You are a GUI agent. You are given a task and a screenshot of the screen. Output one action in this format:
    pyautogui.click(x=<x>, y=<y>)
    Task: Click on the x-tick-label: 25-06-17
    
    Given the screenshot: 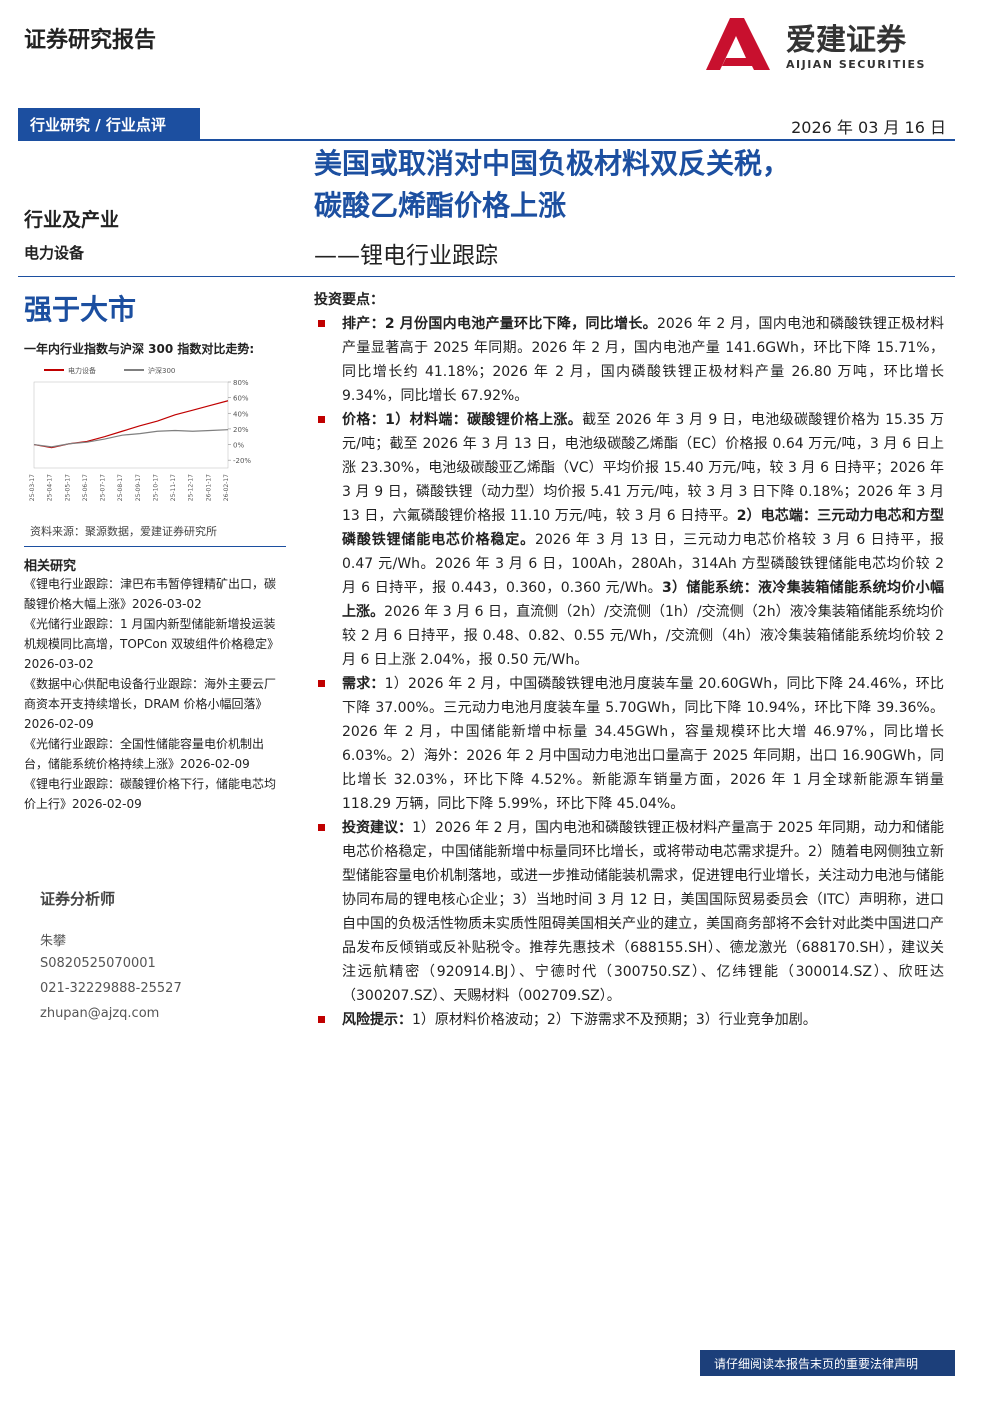 What is the action you would take?
    pyautogui.click(x=85, y=487)
    